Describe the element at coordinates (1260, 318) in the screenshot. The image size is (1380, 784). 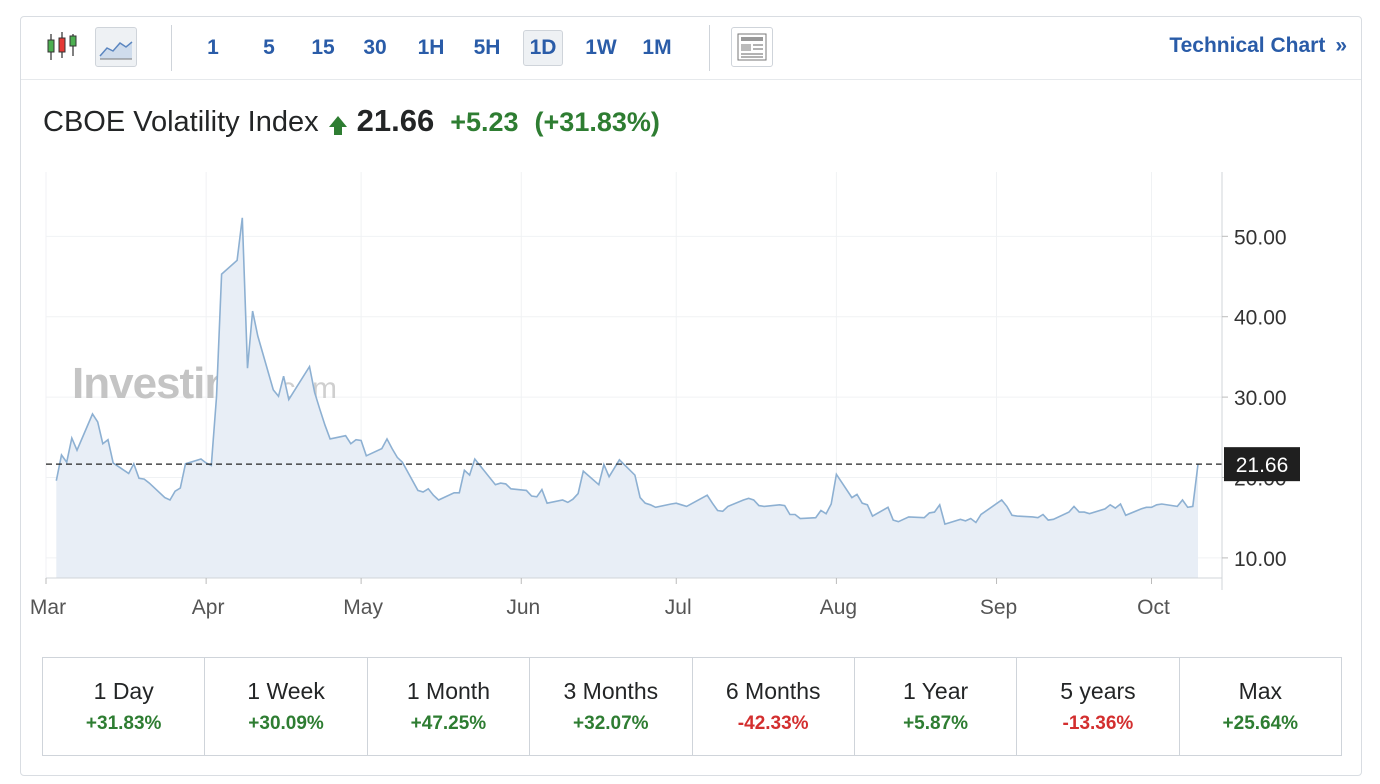
I see `y-tick-label: 40.00` at that location.